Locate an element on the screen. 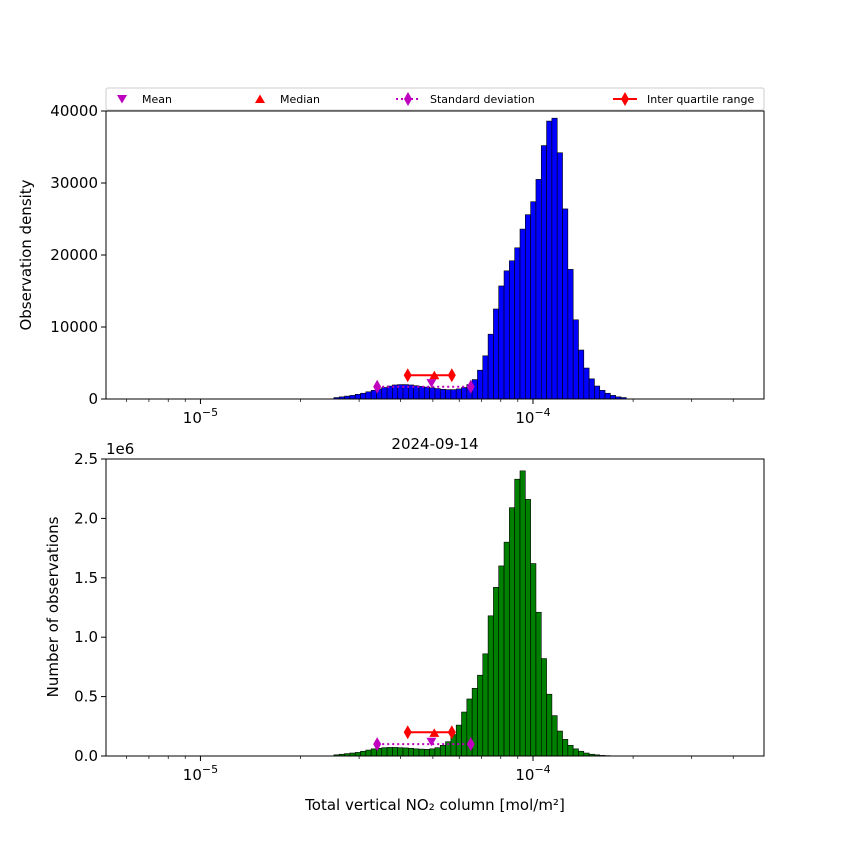 Image resolution: width=850 pixels, height=854 pixels. bottom-offset-text: 1e6 is located at coordinates (120, 449).